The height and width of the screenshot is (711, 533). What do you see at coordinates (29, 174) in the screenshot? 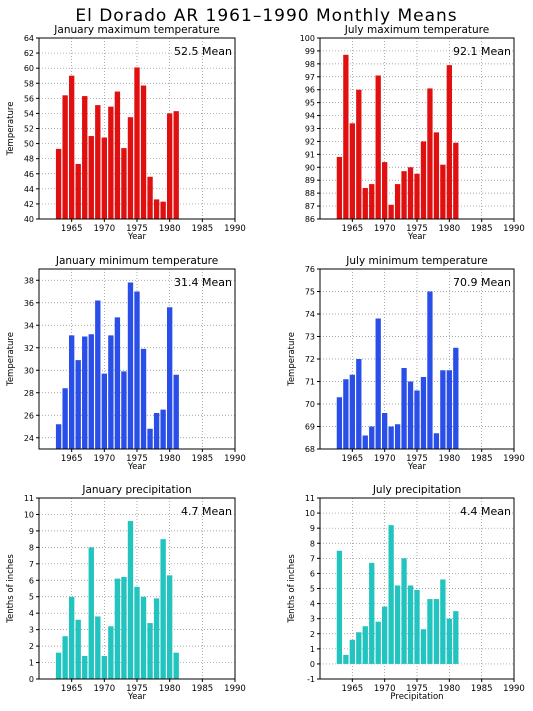
I see `y-tick-label: 46` at bounding box center [29, 174].